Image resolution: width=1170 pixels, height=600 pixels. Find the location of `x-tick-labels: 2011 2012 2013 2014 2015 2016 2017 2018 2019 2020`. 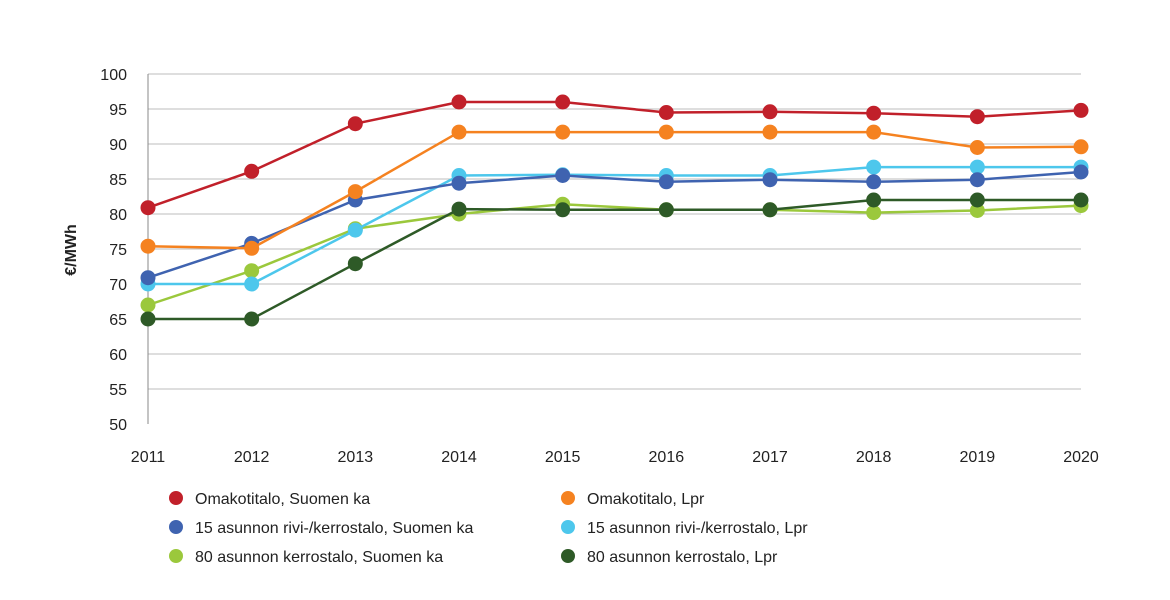

x-tick-labels: 2011 2012 2013 2014 2015 2016 2017 2018 2019 2020 is located at coordinates (615, 457).